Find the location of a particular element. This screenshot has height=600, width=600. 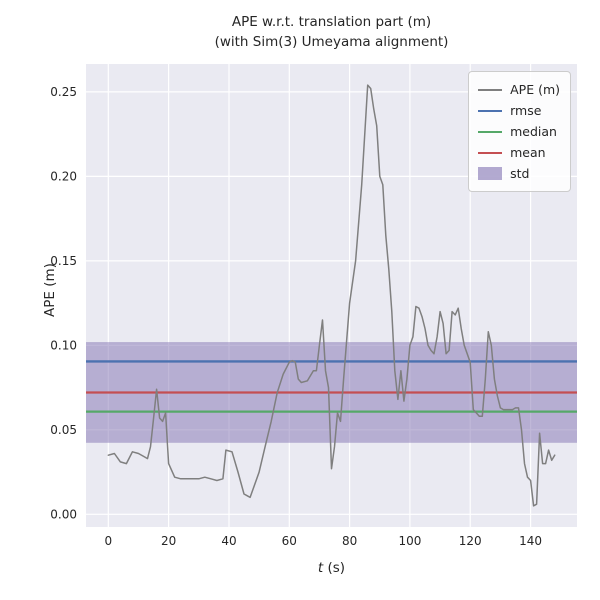

legend-label: median is located at coordinates (533, 131).